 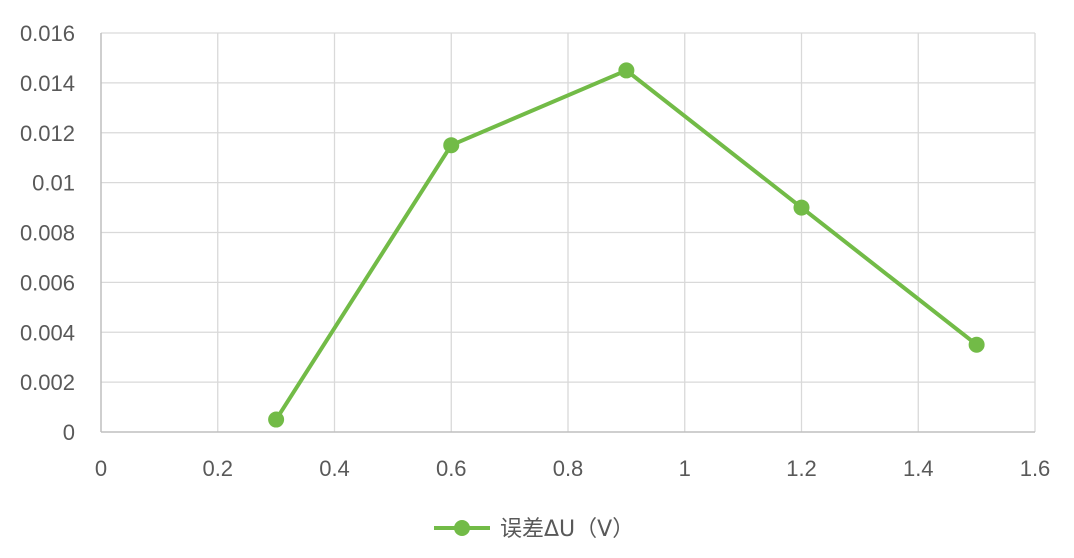 I want to click on x-tick-label: 0.2, so click(x=217, y=468).